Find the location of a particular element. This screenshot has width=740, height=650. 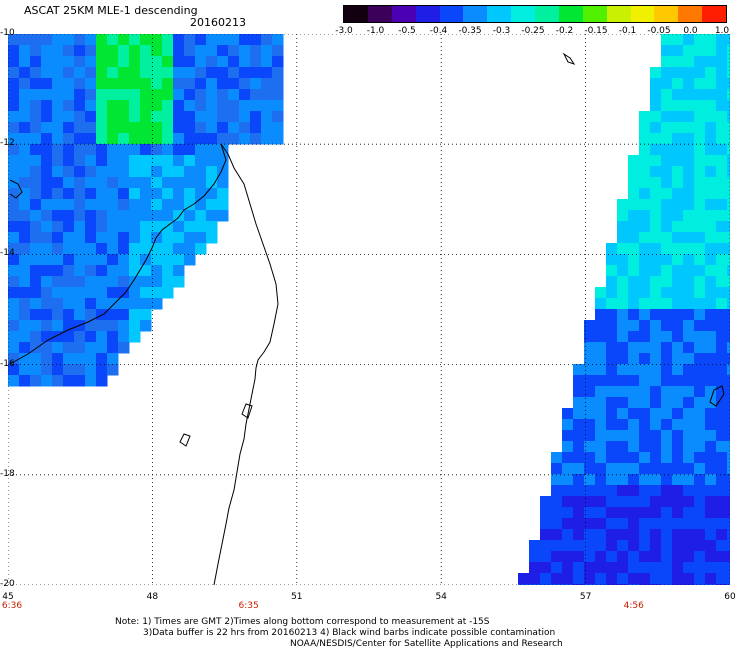

latitude-label: -10 is located at coordinates (7, 33).